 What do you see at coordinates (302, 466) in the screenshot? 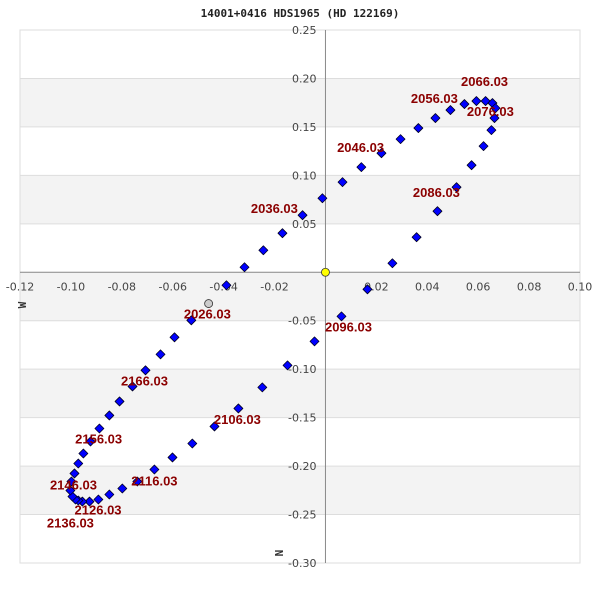
I see `y-tick-label: -0.20` at bounding box center [302, 466].